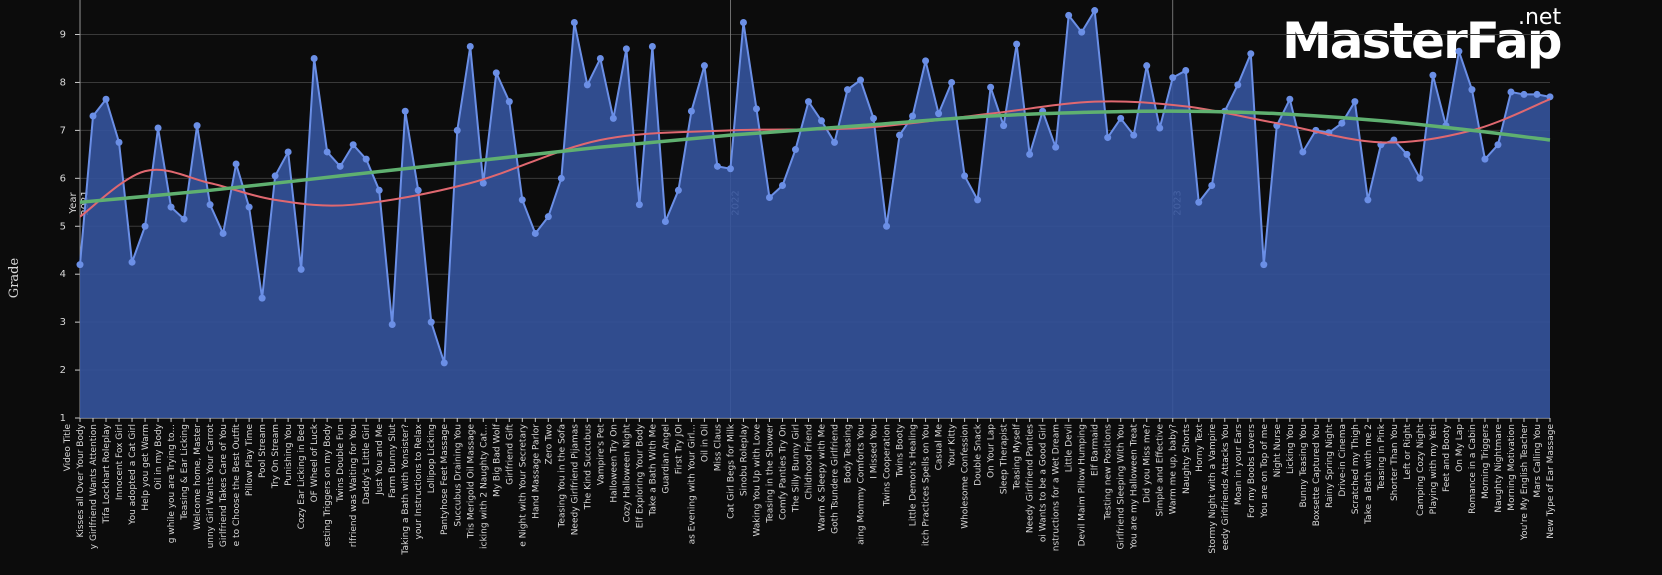 This screenshot has height=575, width=1662. I want to click on x-tick-label: Sleep Therapist, so click(1005, 459).